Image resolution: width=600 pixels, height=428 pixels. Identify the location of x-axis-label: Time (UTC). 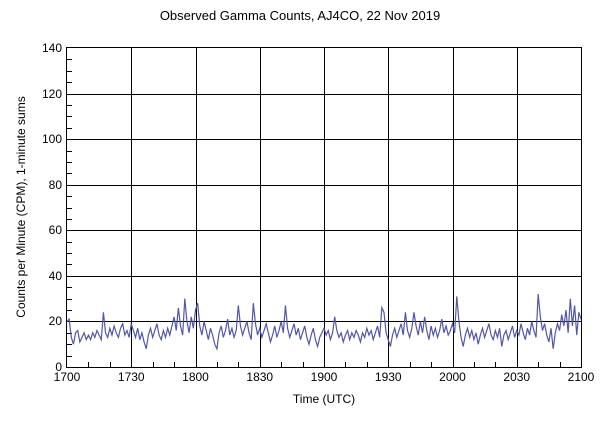
(324, 399).